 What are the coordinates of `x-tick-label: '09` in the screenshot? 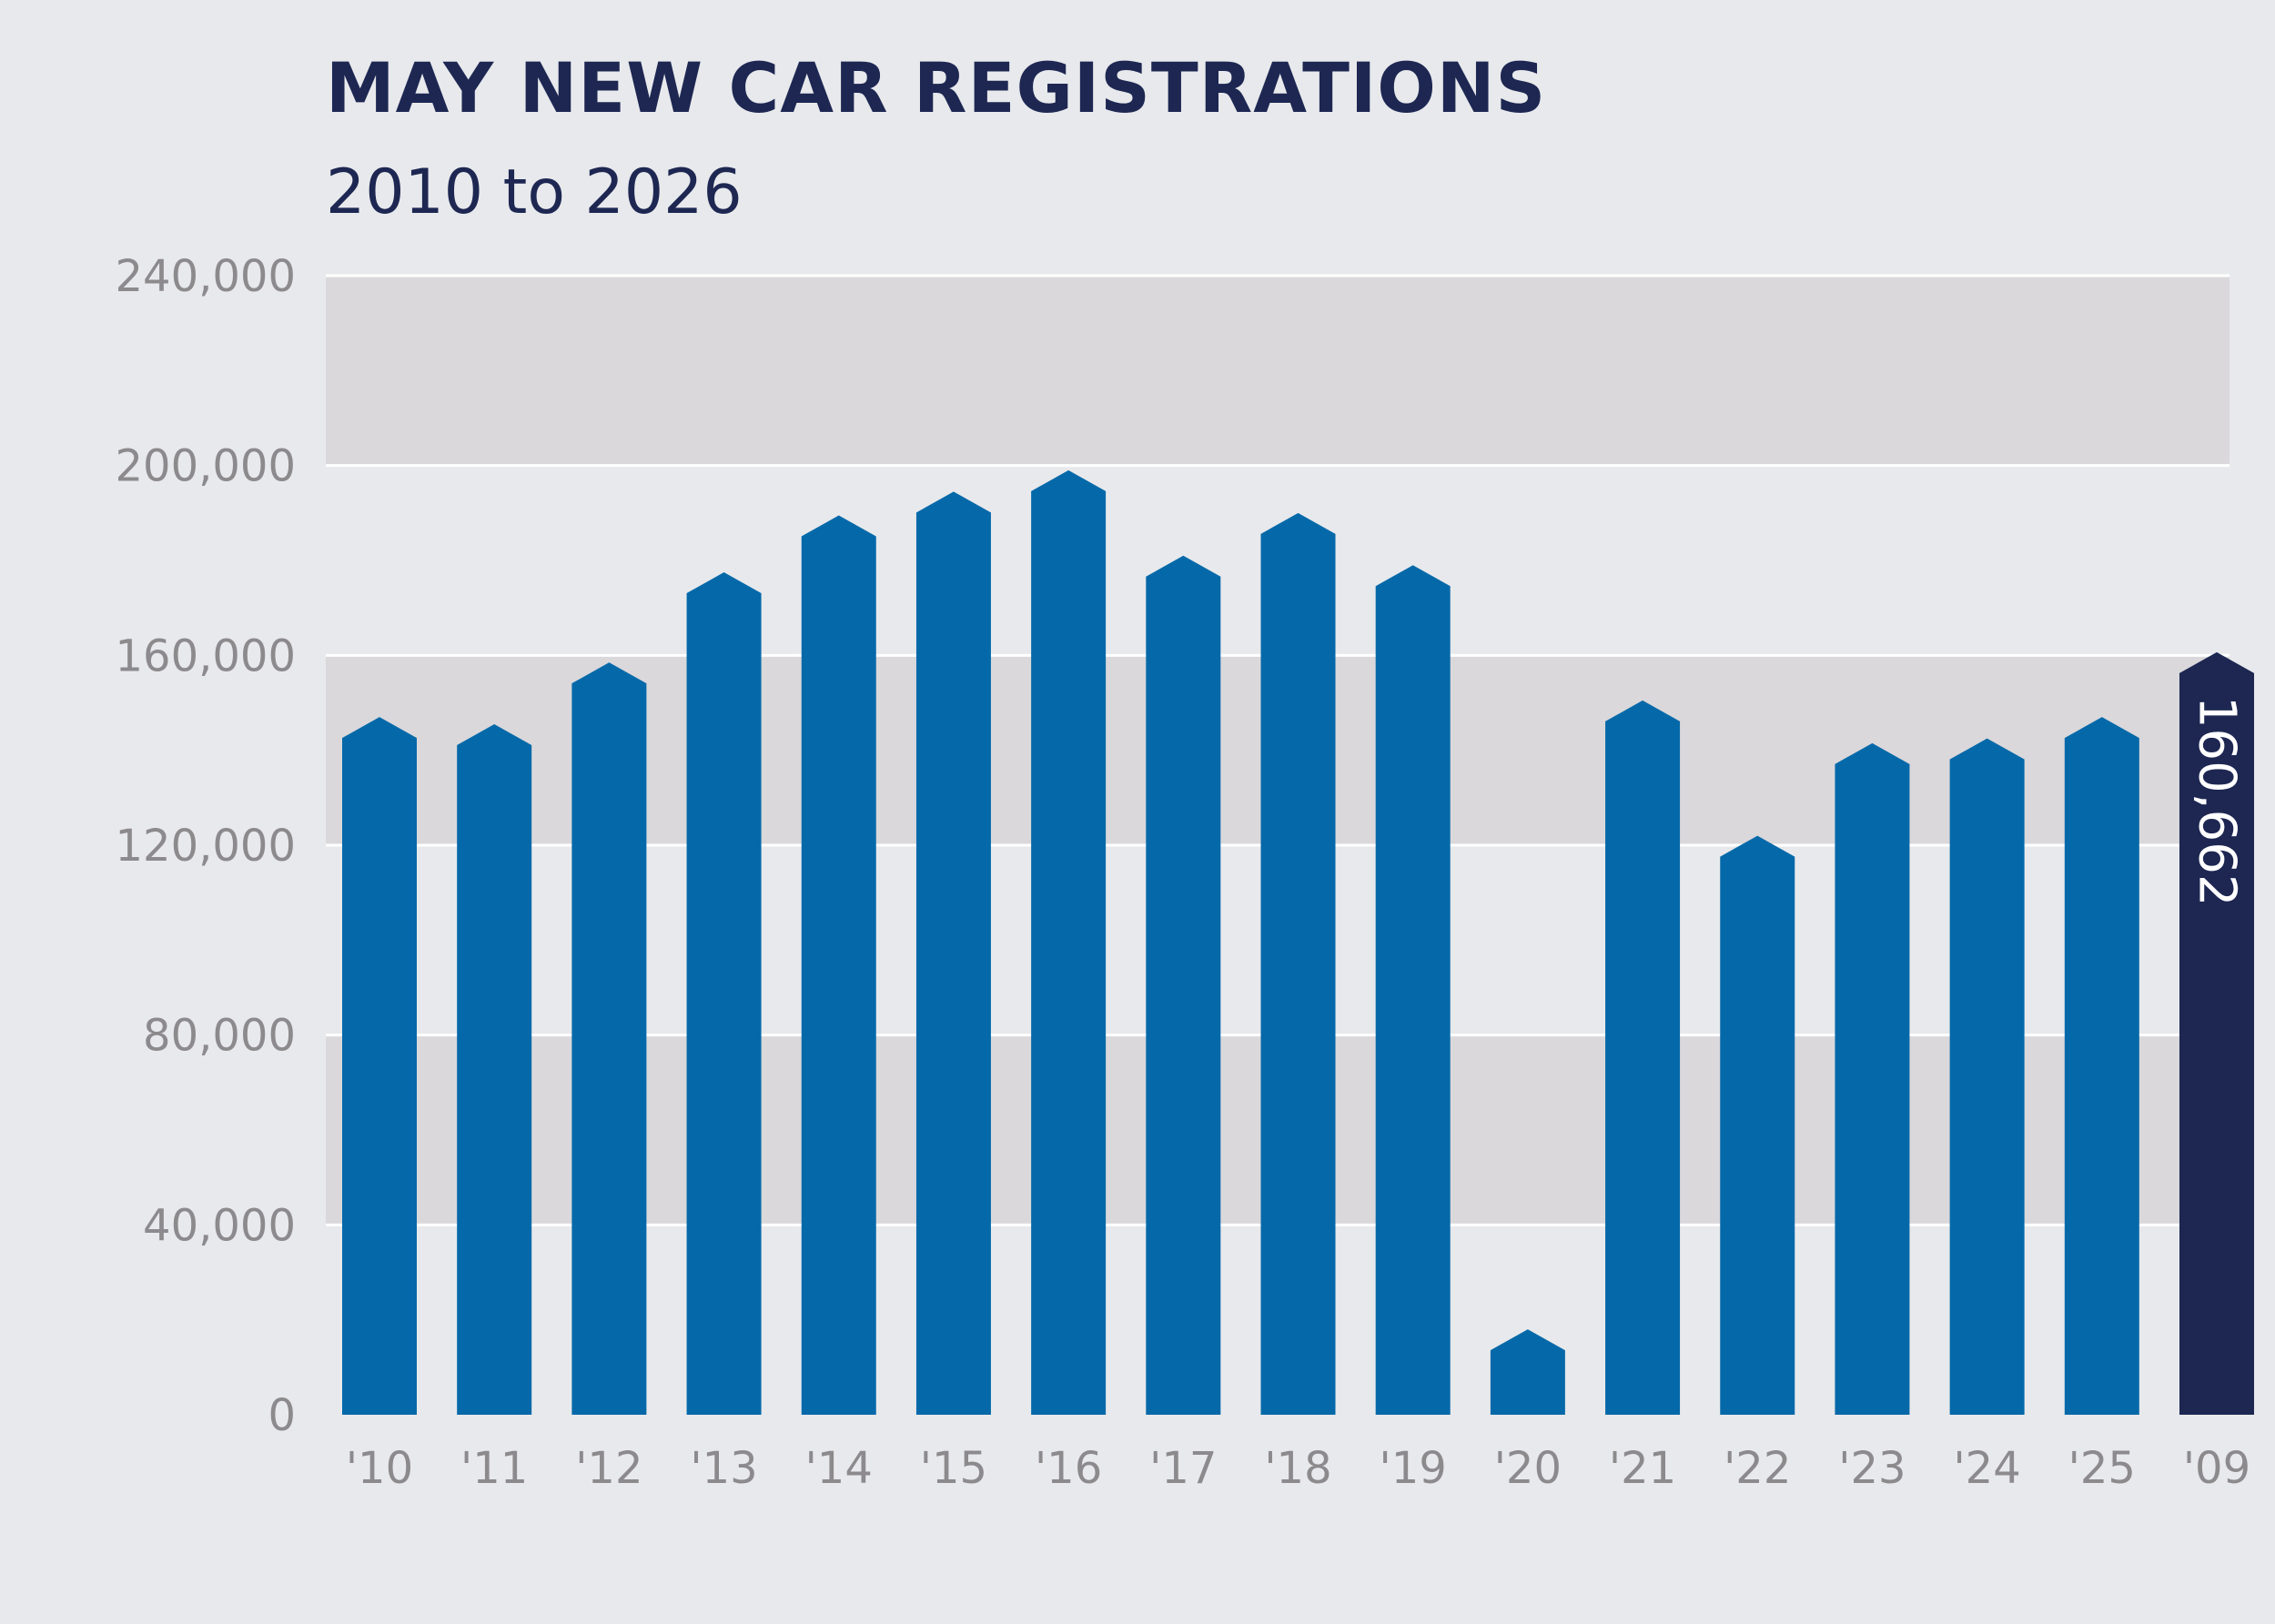 It's located at (2216, 1468).